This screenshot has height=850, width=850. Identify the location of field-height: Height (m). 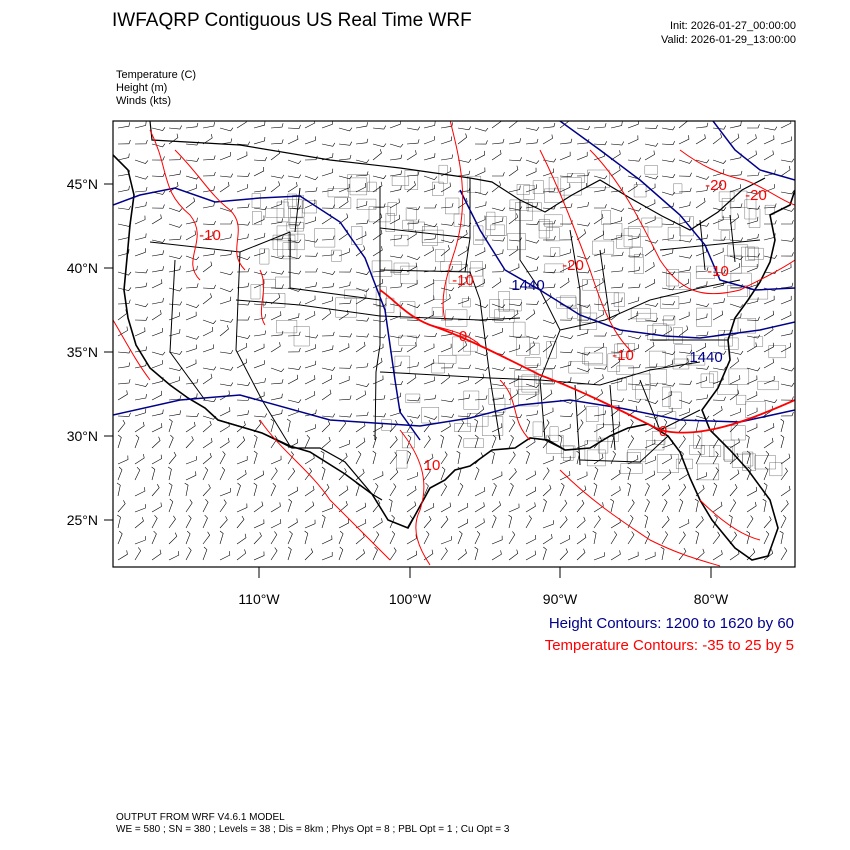
(142, 88).